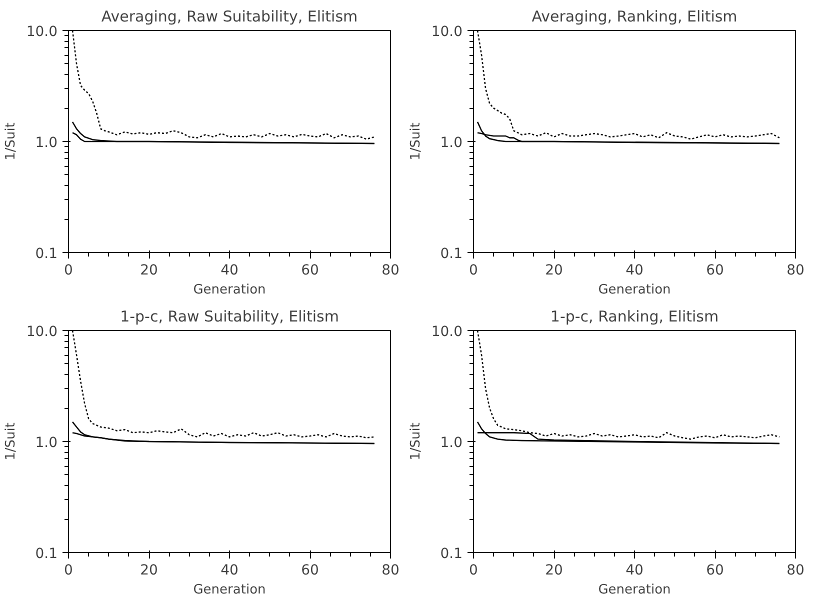  Describe the element at coordinates (635, 17) in the screenshot. I see `chart-title: Averaging, Ranking, Elitism` at that location.